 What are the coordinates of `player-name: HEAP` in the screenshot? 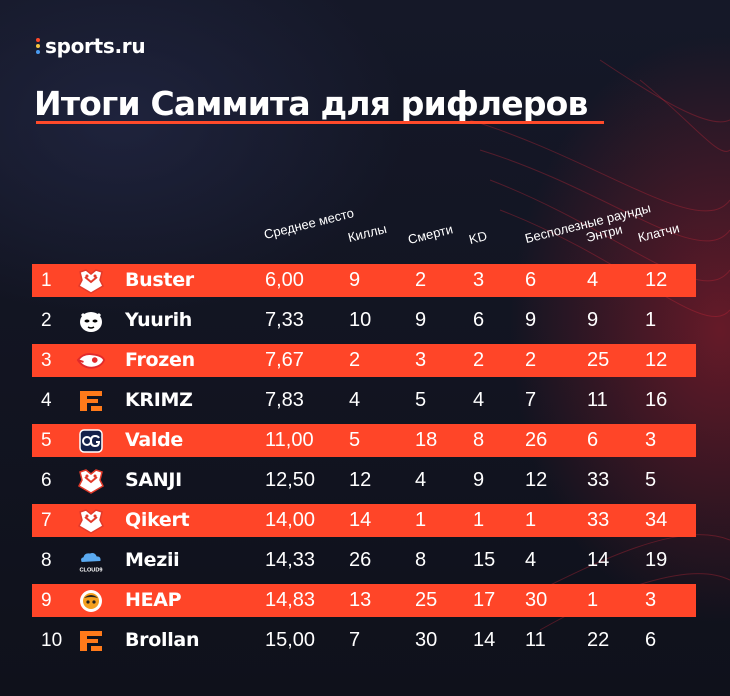 It's located at (153, 600).